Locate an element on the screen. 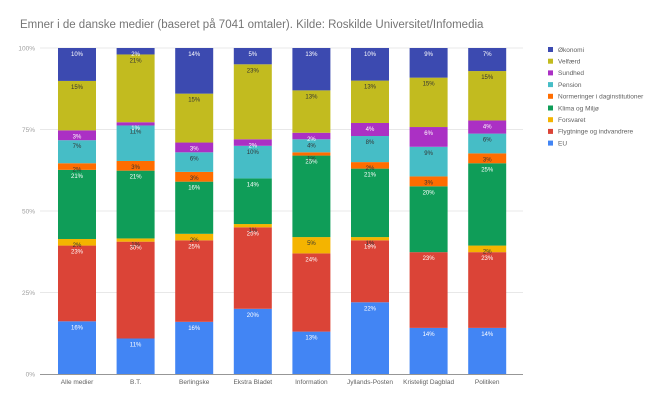  y-tick-label: 75% is located at coordinates (28, 130).